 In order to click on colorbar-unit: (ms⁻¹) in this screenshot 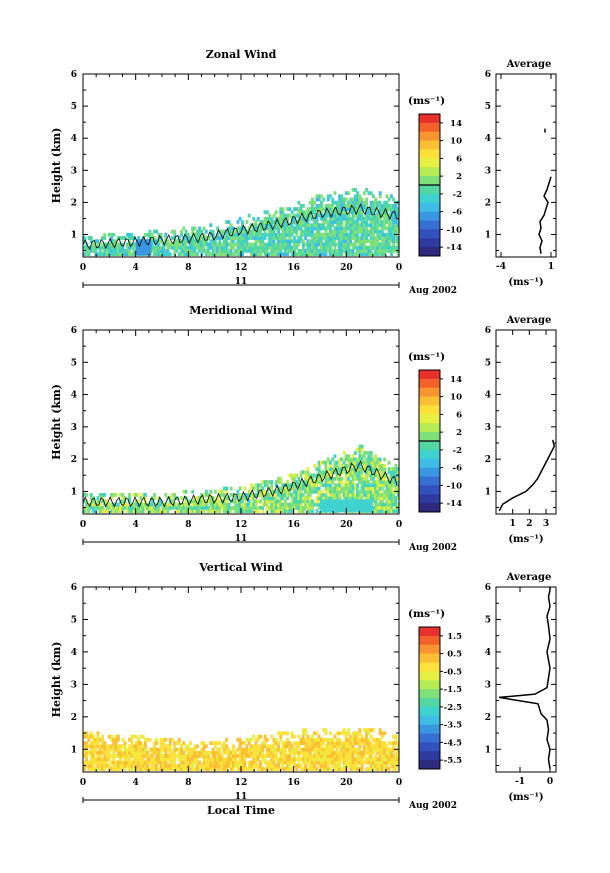, I will do `click(426, 357)`.